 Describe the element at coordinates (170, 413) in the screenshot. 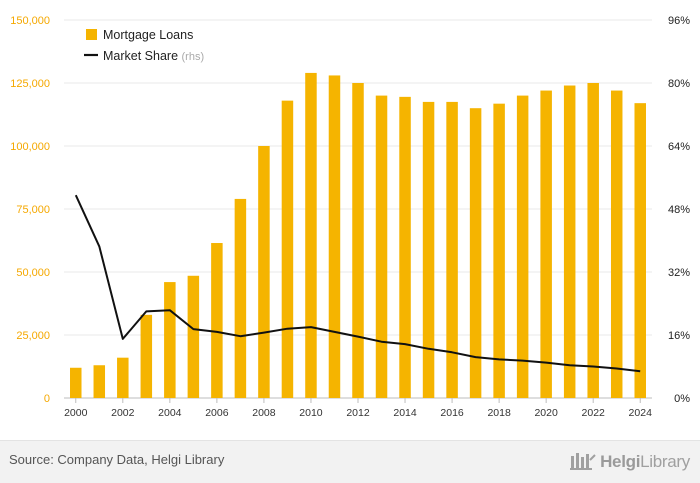

I see `x-tick-label: 2004` at that location.